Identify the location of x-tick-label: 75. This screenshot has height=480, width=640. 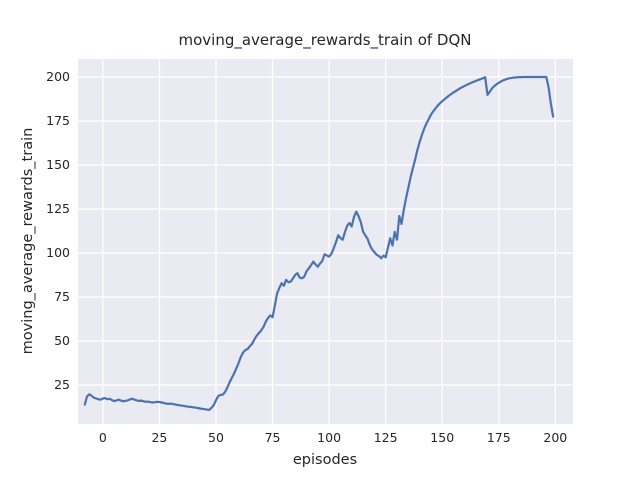
(272, 437).